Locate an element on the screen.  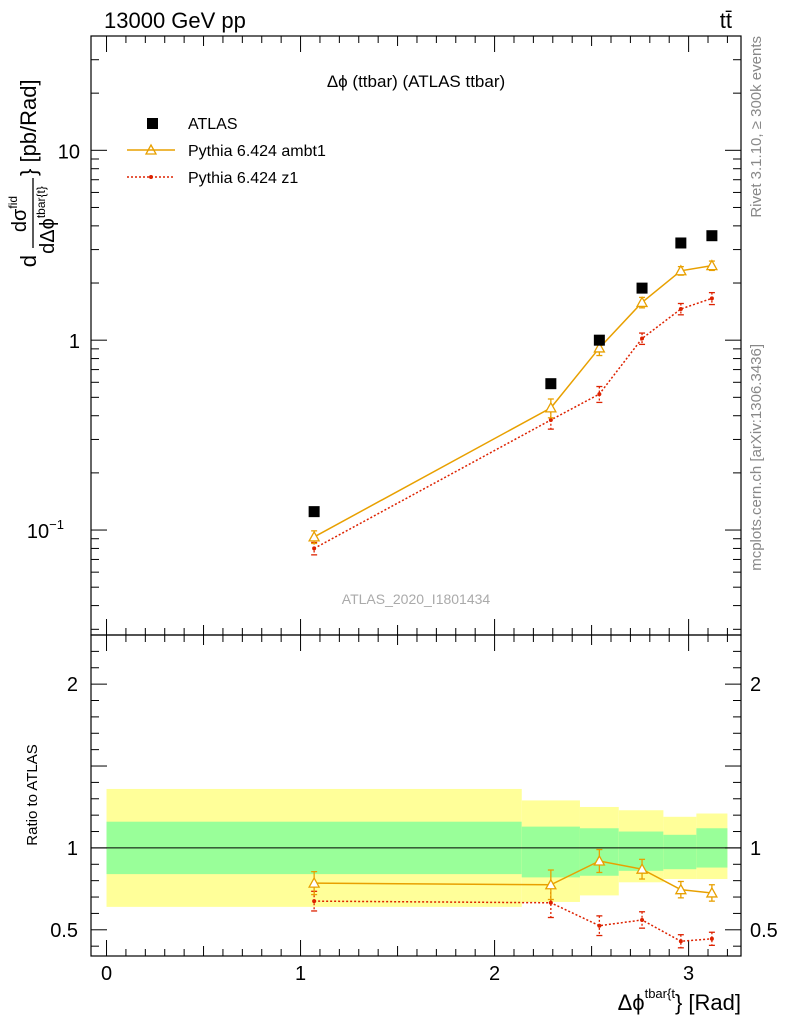
legend-marker-z1 is located at coordinates (151, 177).